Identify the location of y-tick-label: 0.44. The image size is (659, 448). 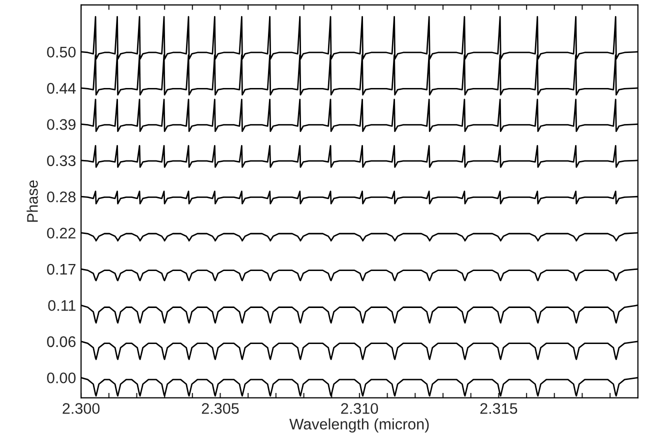
(61, 88).